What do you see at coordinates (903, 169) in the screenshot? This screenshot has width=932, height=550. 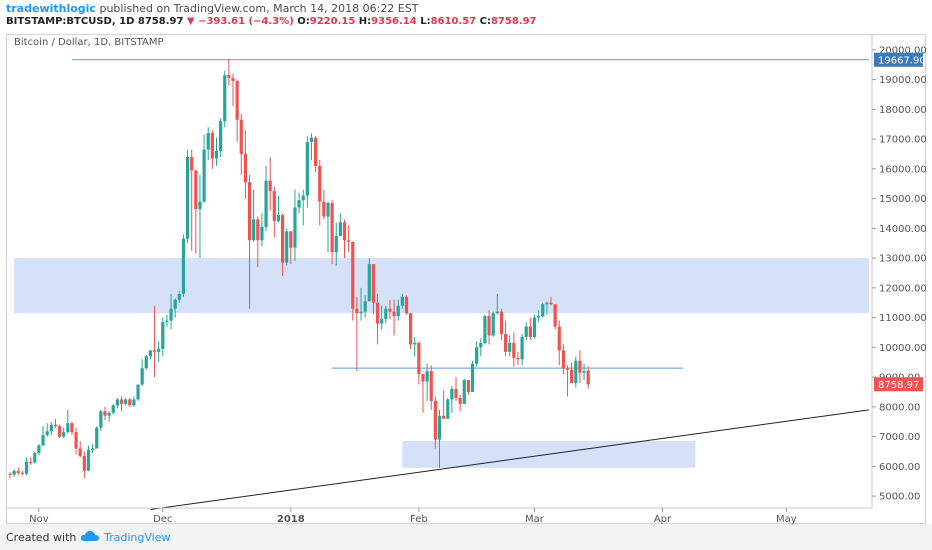 I see `price-axis-label: 16000.00` at bounding box center [903, 169].